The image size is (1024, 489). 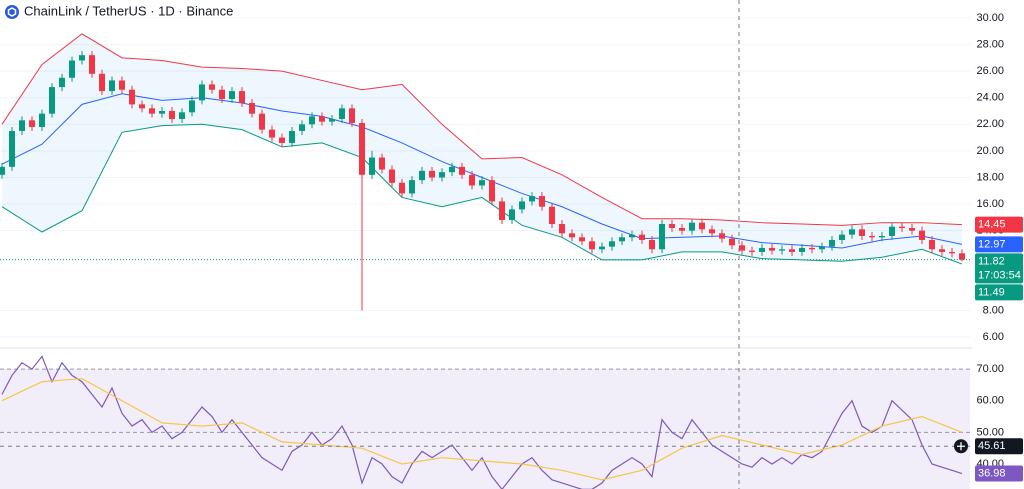 I want to click on y-tick-label: 24.00, so click(x=990, y=98).